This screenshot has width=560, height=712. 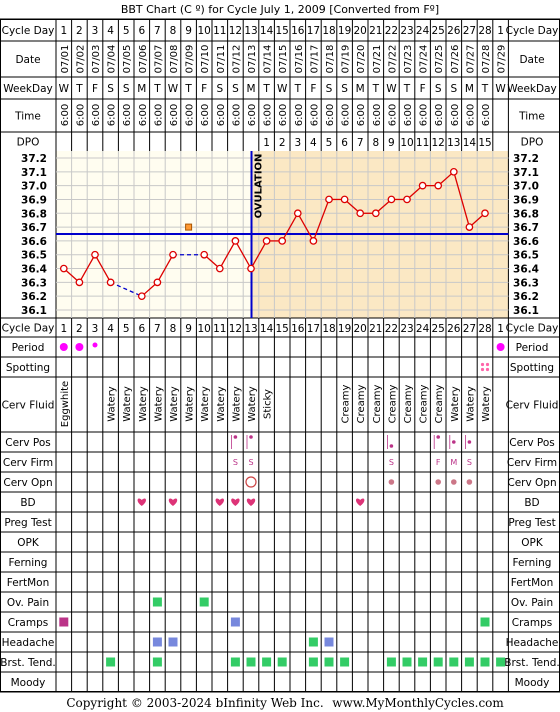 What do you see at coordinates (487, 369) in the screenshot?
I see `spotting-marker` at bounding box center [487, 369].